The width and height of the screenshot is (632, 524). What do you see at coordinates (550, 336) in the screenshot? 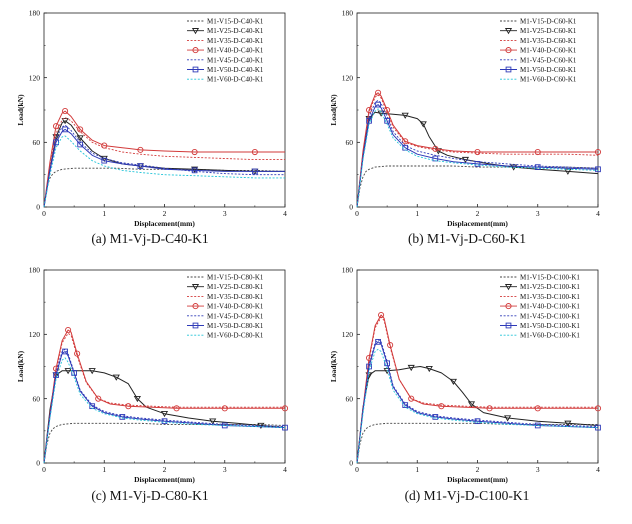
I see `legend-entry: M1-V60-D-C100-K1` at bounding box center [550, 336].